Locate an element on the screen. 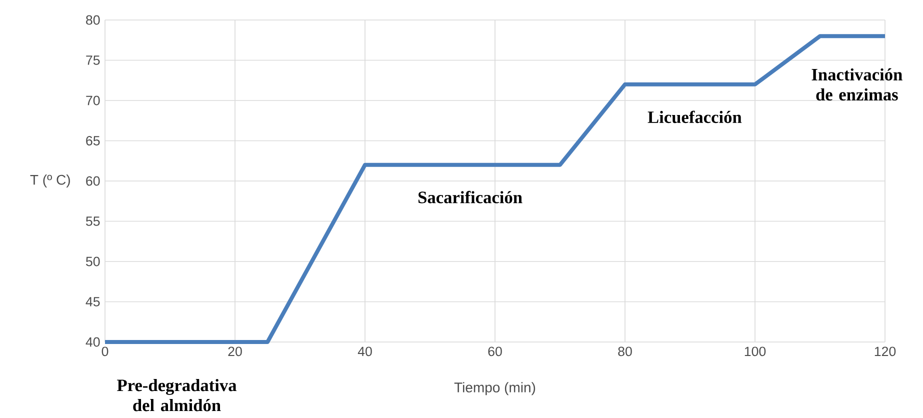 The image size is (923, 418). y-tick-label: 55 is located at coordinates (93, 221).